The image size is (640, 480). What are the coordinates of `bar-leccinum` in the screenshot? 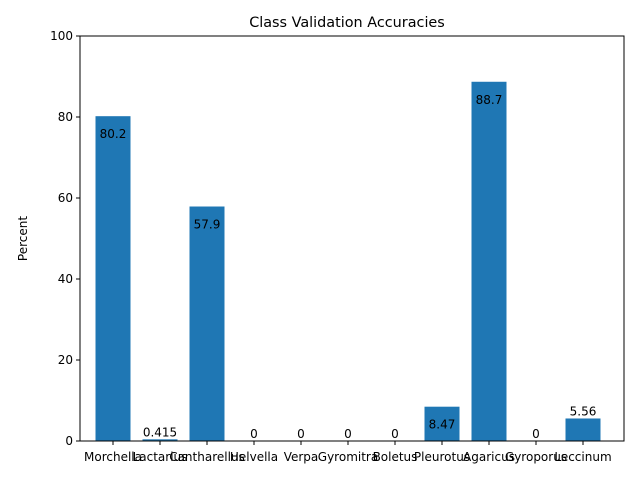 It's located at (583, 429).